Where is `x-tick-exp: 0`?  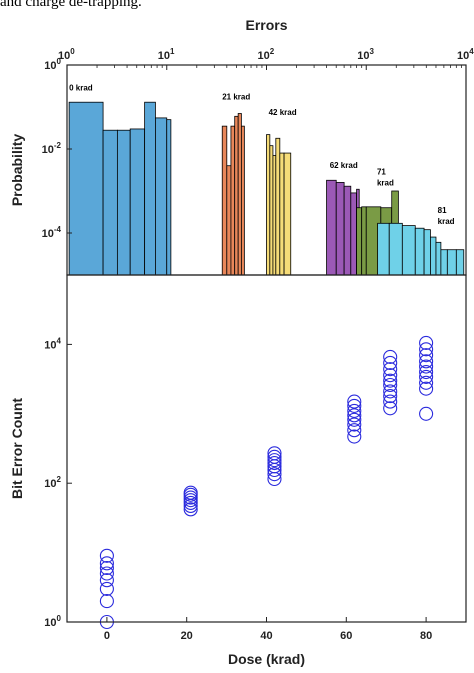
x-tick-exp: 0 is located at coordinates (72, 51).